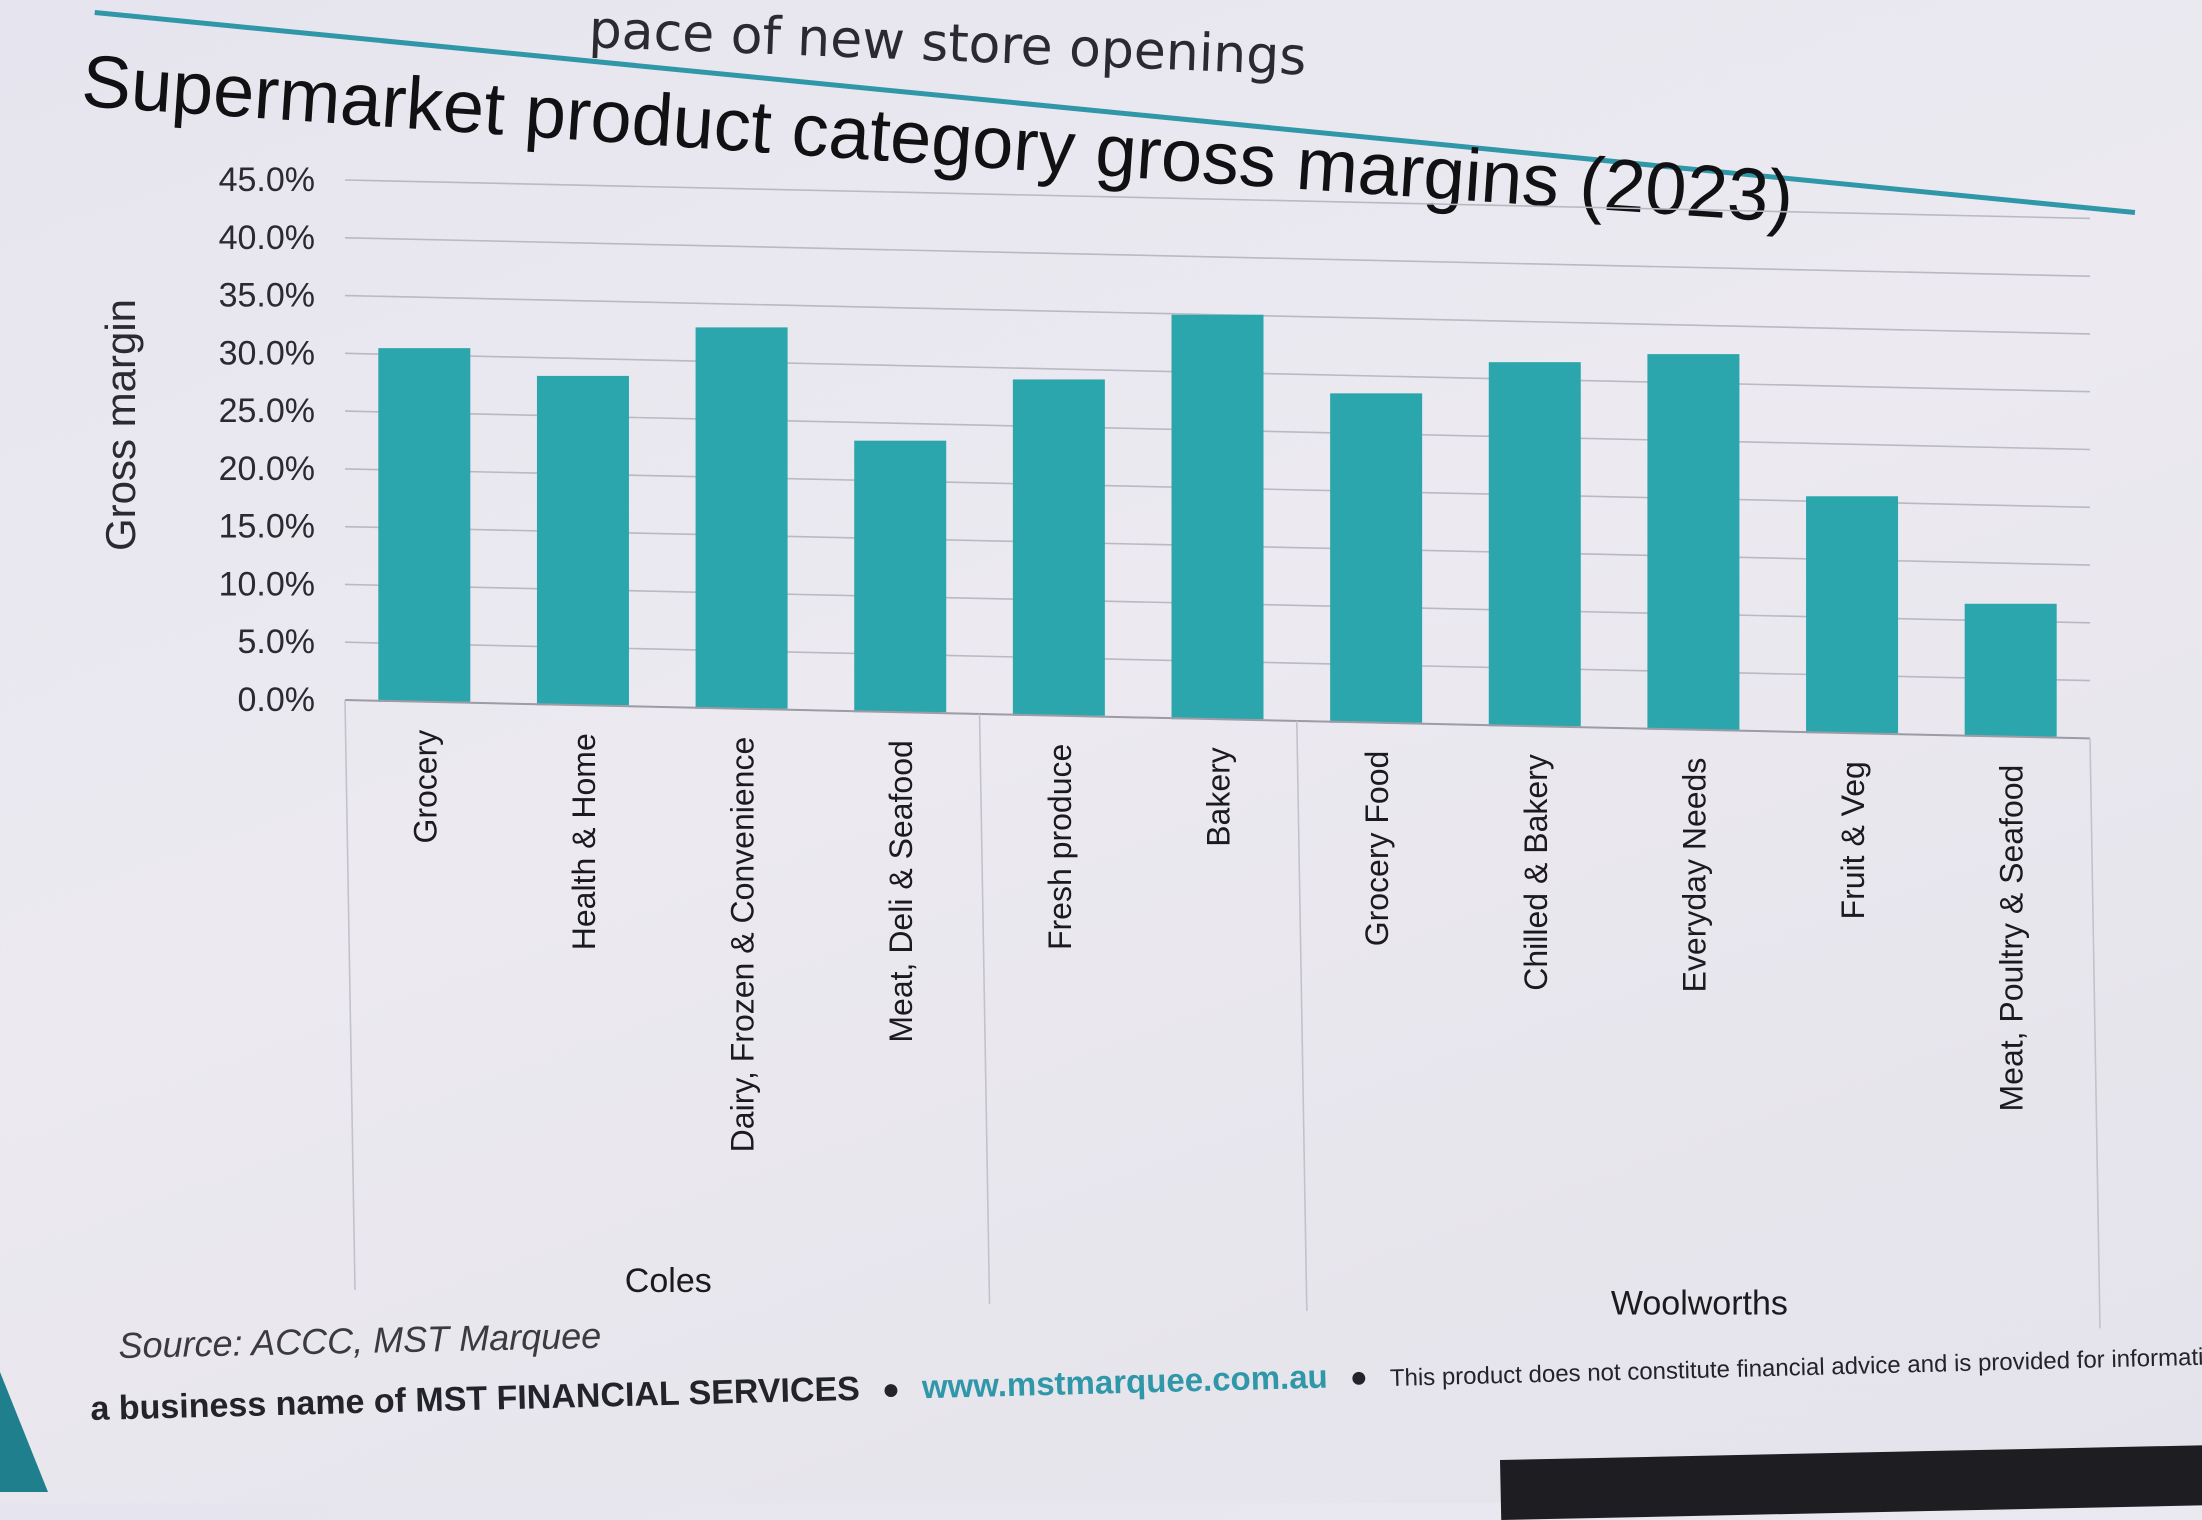 This screenshot has height=1520, width=2202. I want to click on group-label: Coles, so click(668, 1281).